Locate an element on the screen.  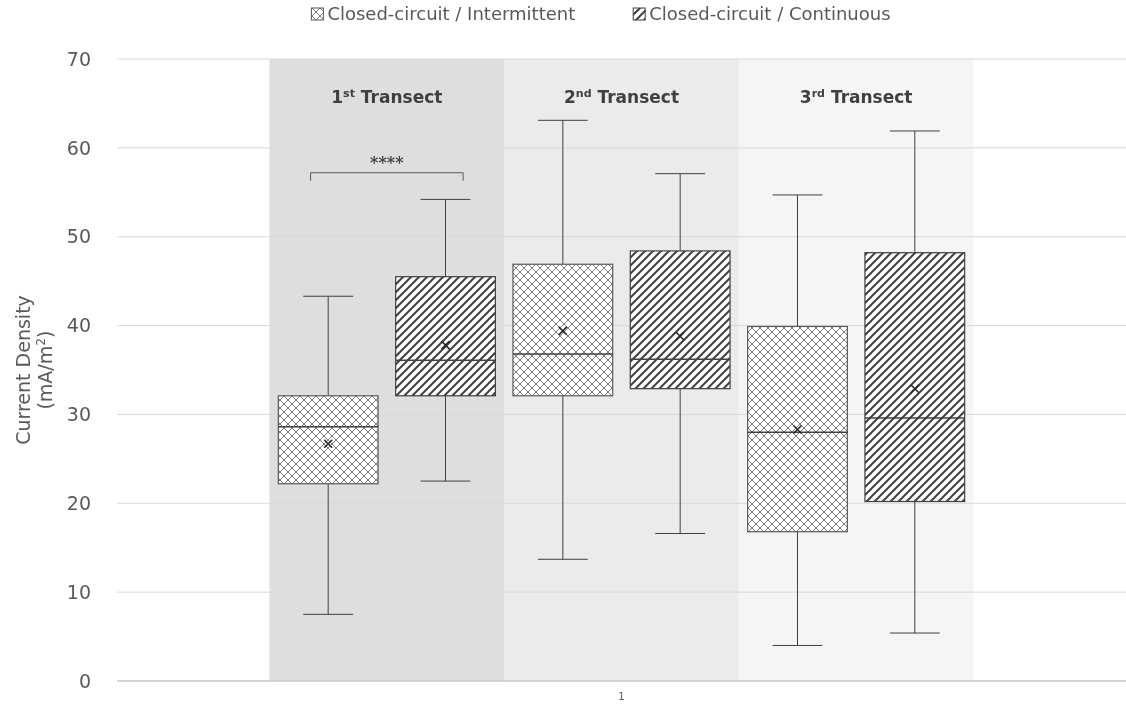
y-tick-label: 40 is located at coordinates (78, 325).